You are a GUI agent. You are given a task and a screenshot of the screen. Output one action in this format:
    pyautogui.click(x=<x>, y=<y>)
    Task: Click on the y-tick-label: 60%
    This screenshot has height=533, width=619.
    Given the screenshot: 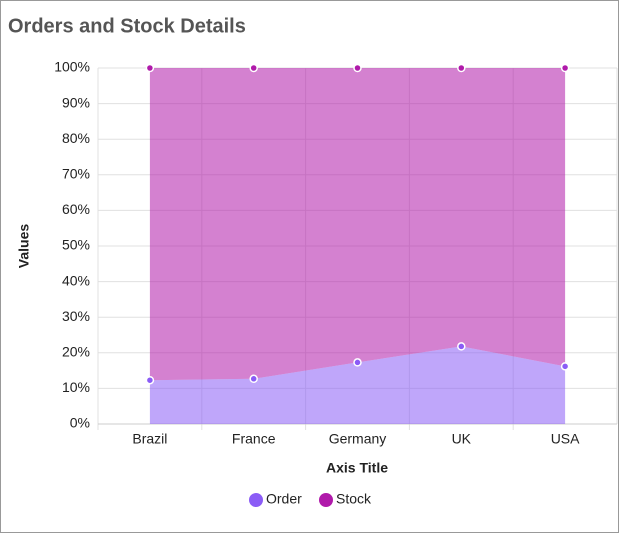 What is the action you would take?
    pyautogui.click(x=76, y=209)
    